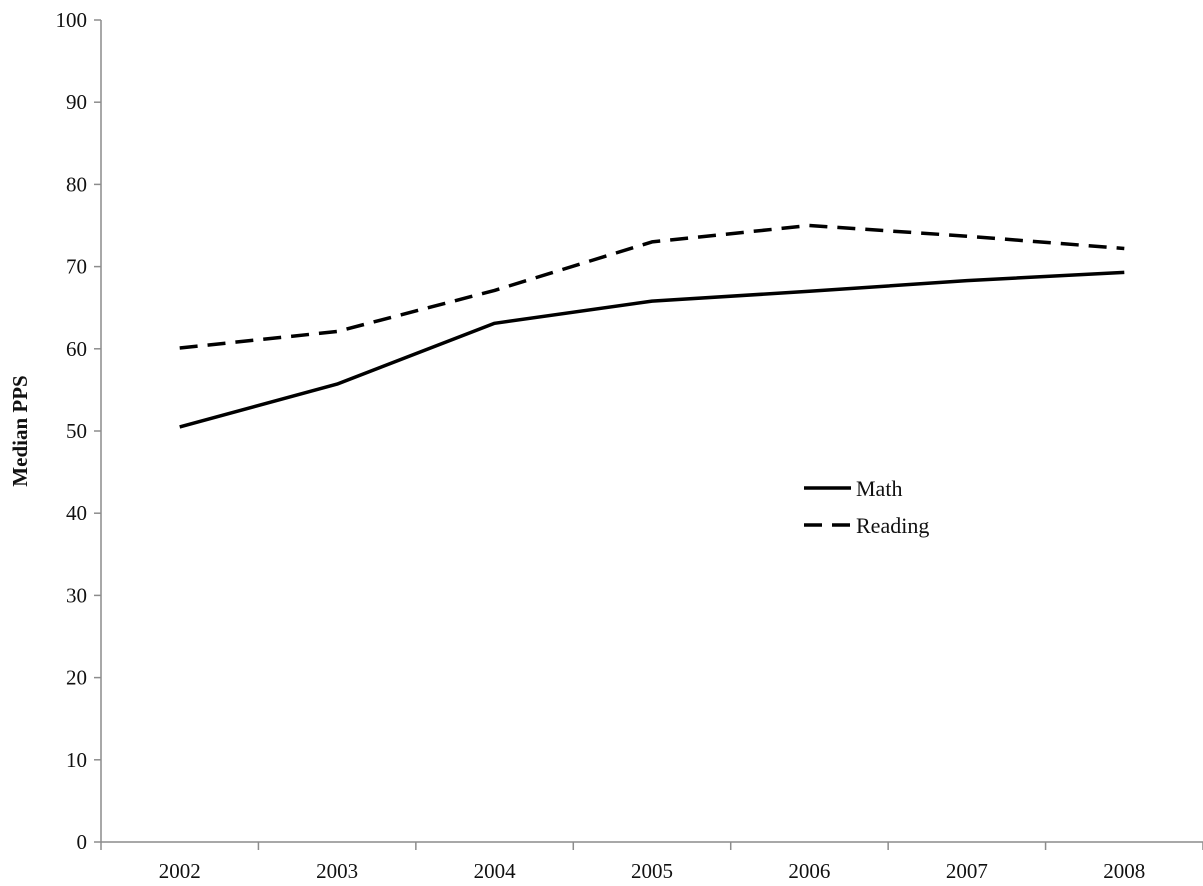  I want to click on y-tick-label: 60, so click(76, 349).